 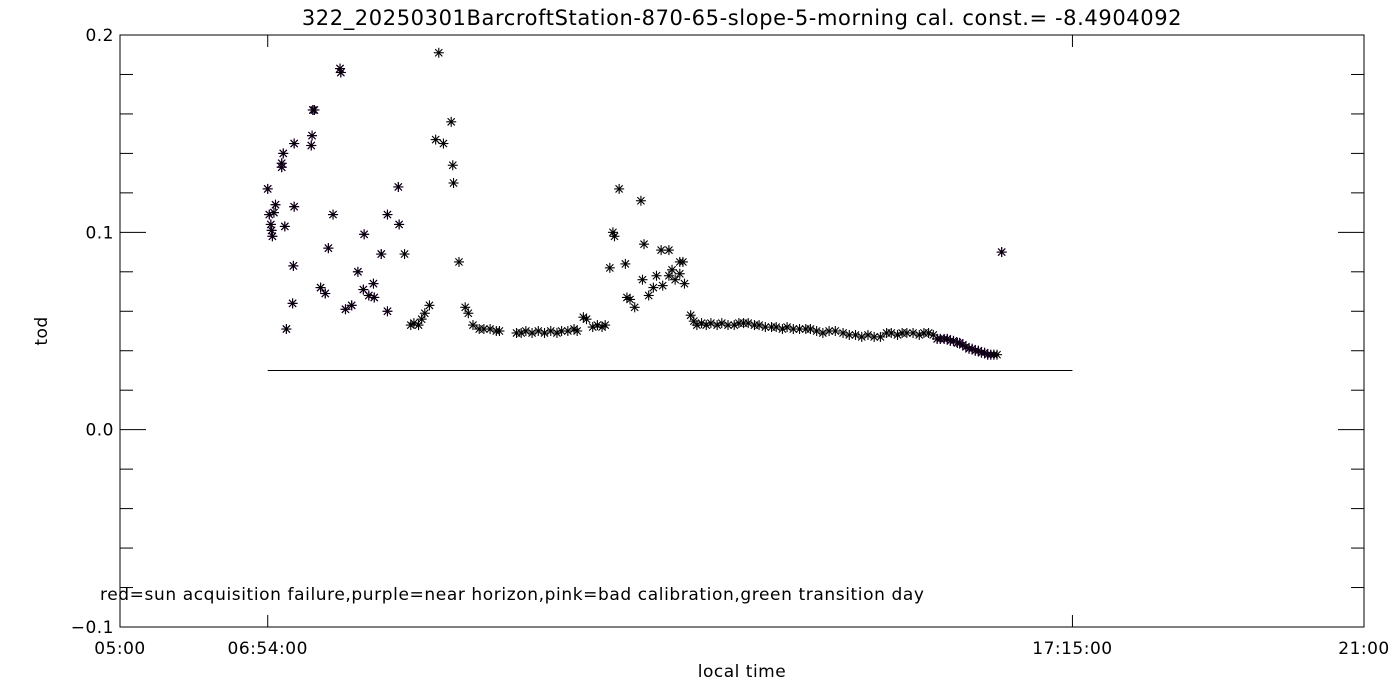 What do you see at coordinates (99, 233) in the screenshot?
I see `y-tick-label: 0.1` at bounding box center [99, 233].